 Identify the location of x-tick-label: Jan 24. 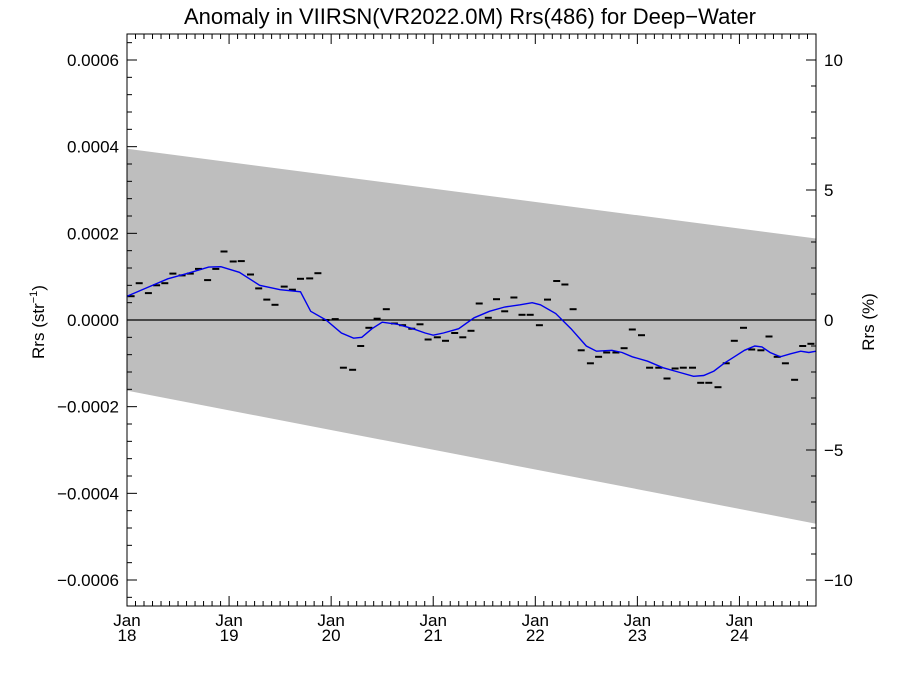
(739, 628).